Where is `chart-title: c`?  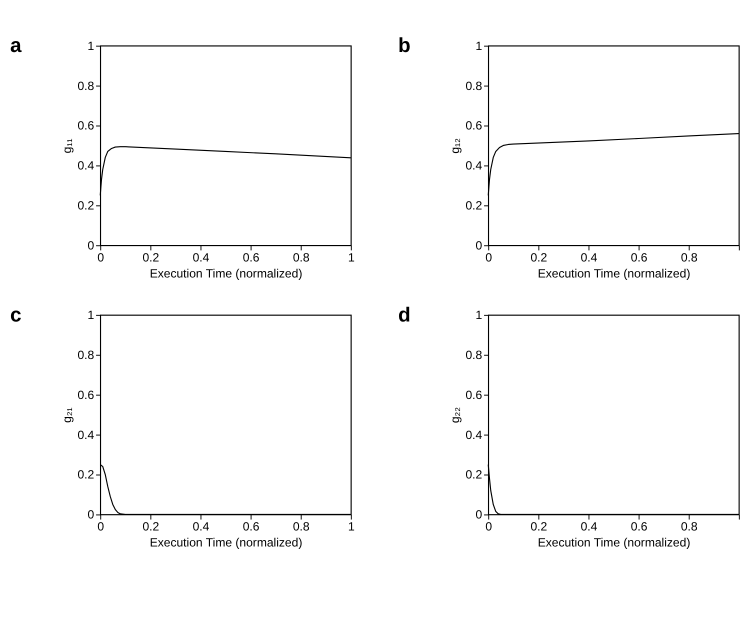
chart-title: c is located at coordinates (16, 315).